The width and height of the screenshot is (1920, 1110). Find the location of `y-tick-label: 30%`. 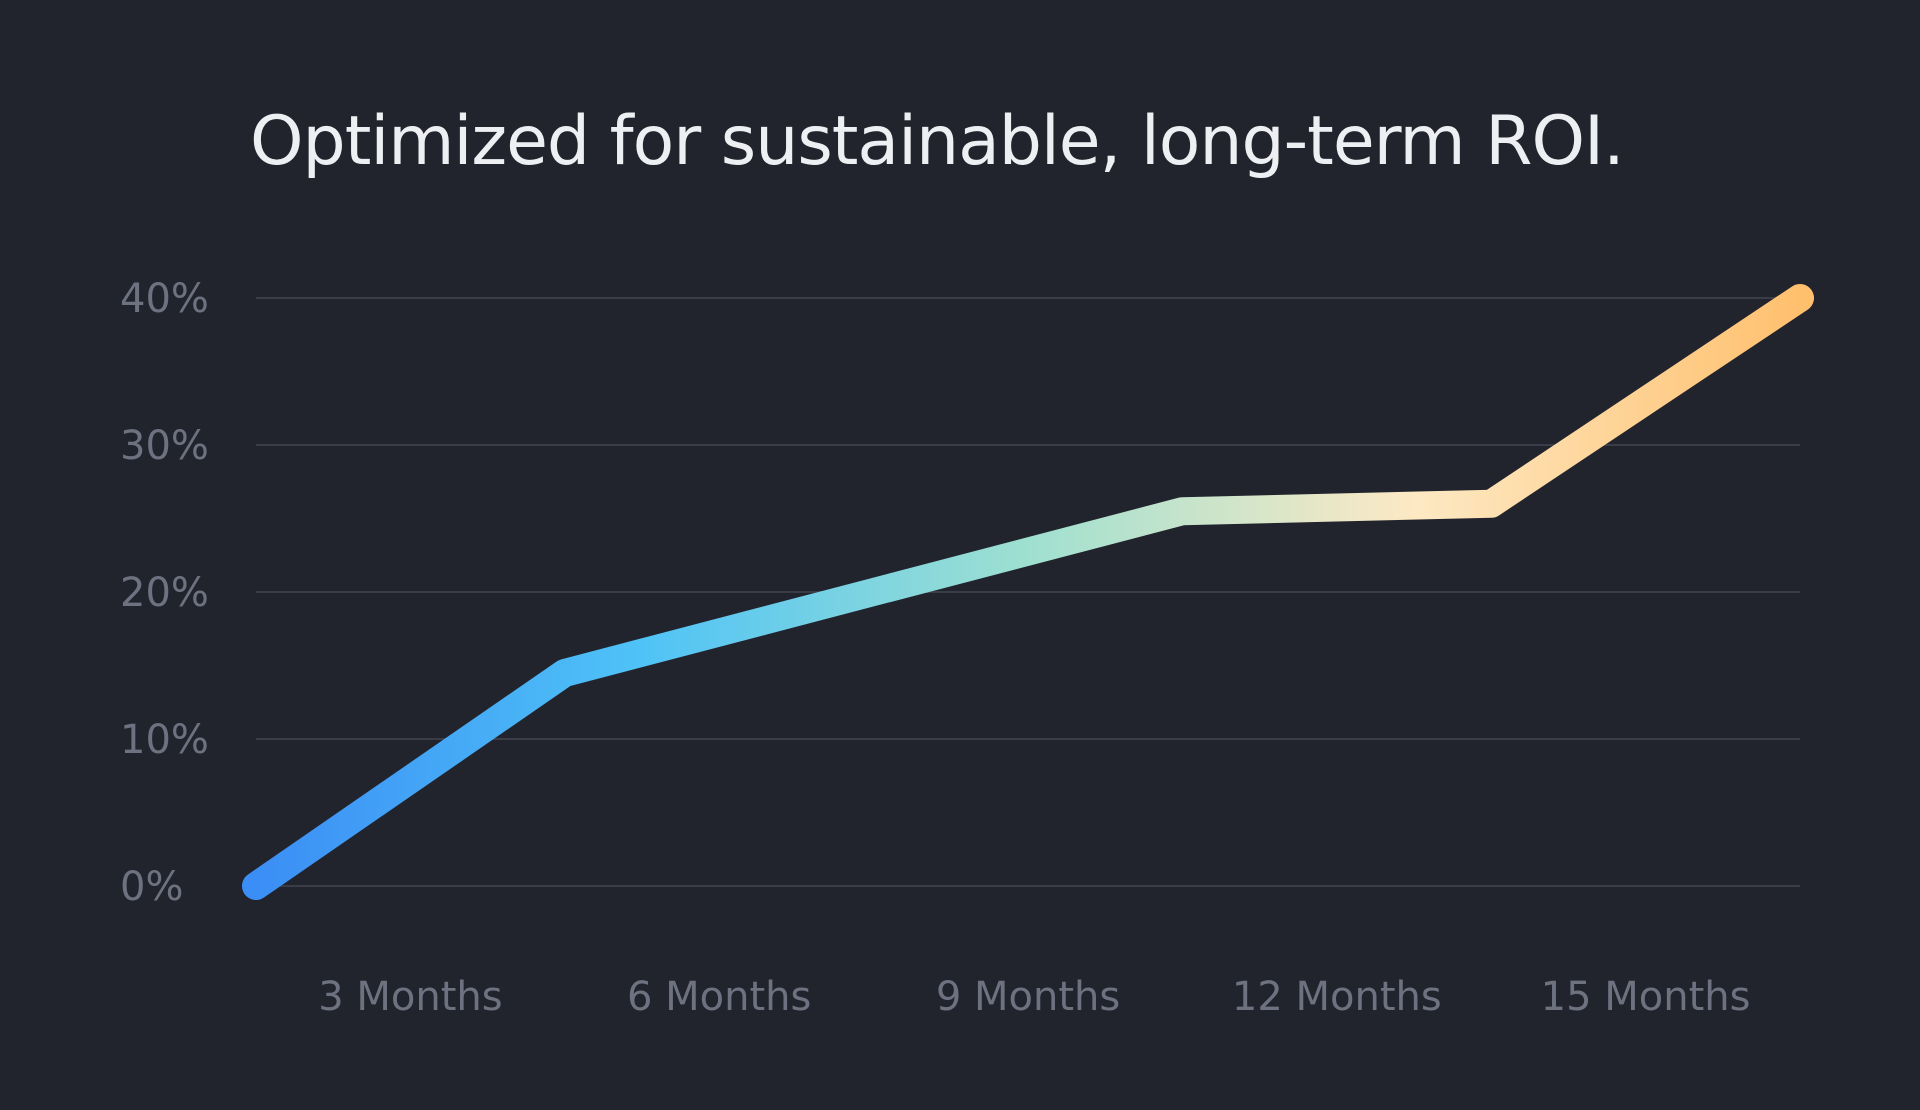

y-tick-label: 30% is located at coordinates (164, 446).